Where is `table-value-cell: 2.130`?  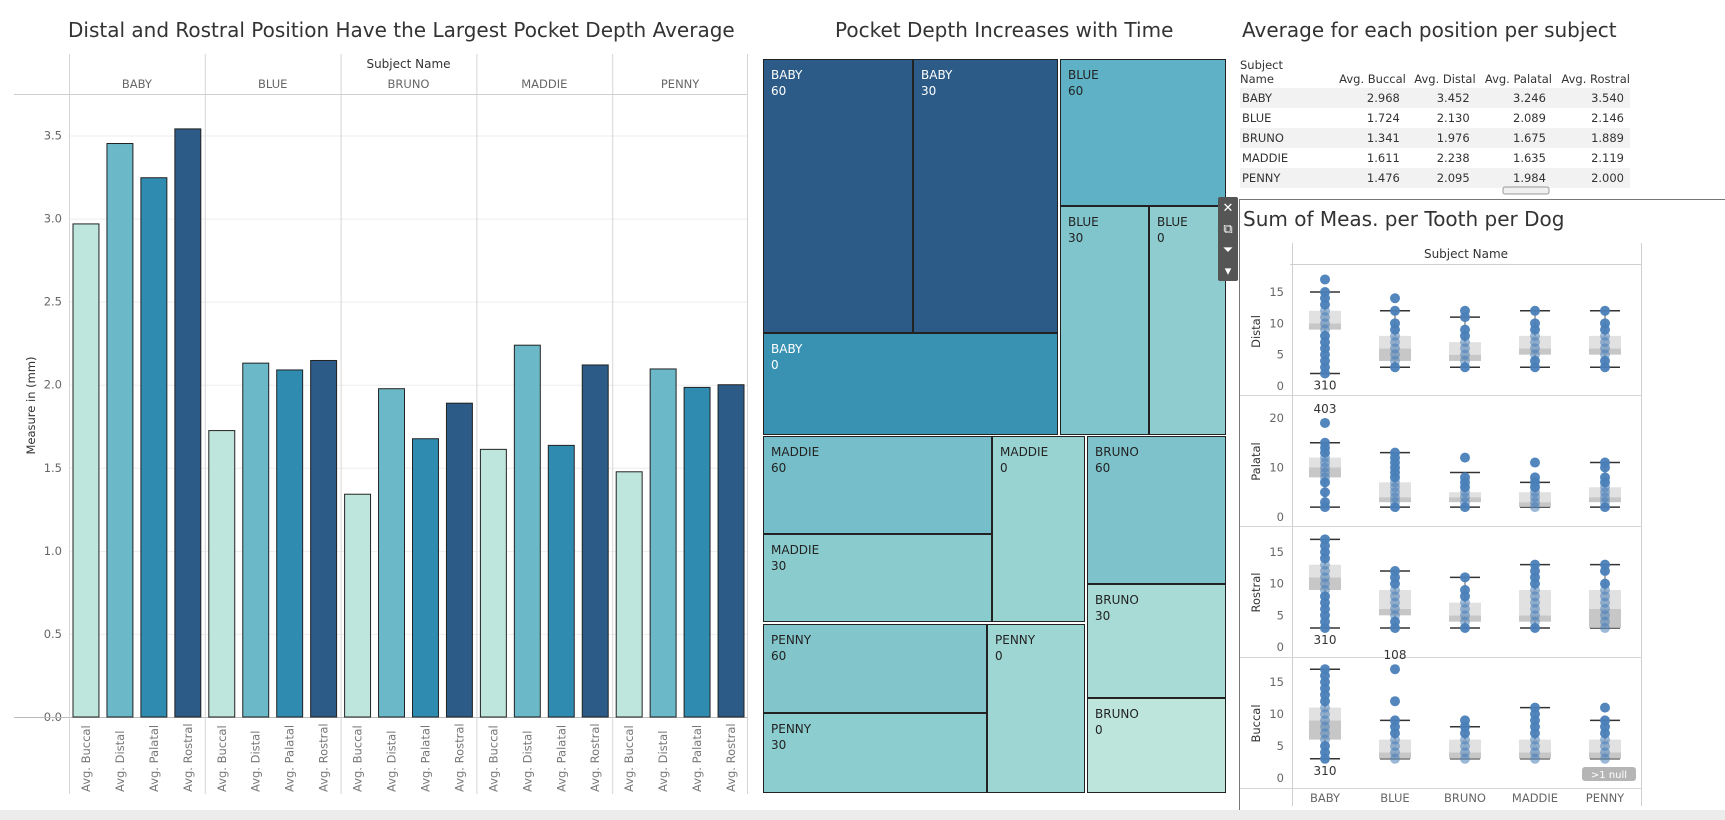
table-value-cell: 2.130 is located at coordinates (1453, 118).